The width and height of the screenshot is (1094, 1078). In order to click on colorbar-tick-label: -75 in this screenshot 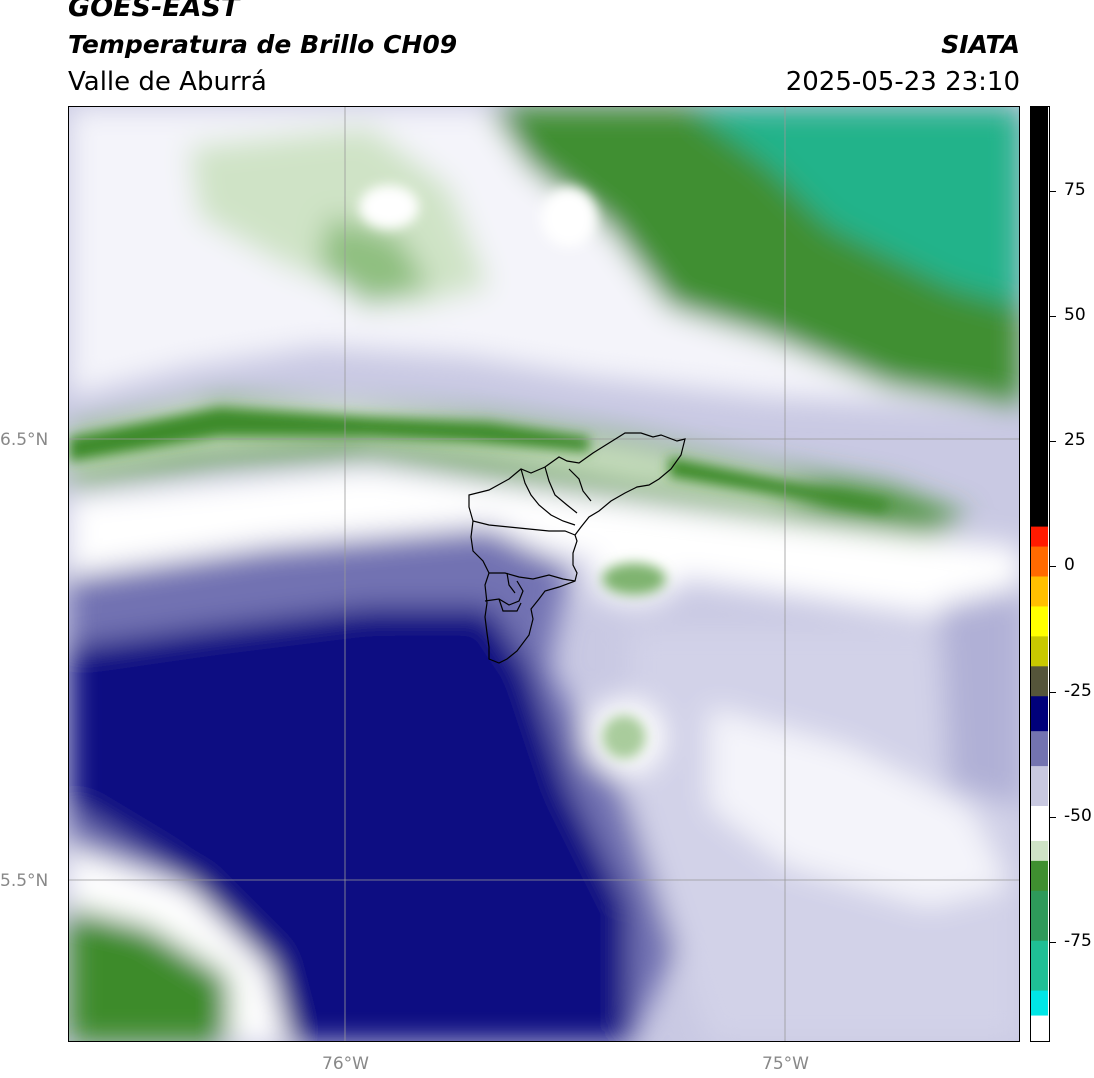, I will do `click(1078, 940)`.